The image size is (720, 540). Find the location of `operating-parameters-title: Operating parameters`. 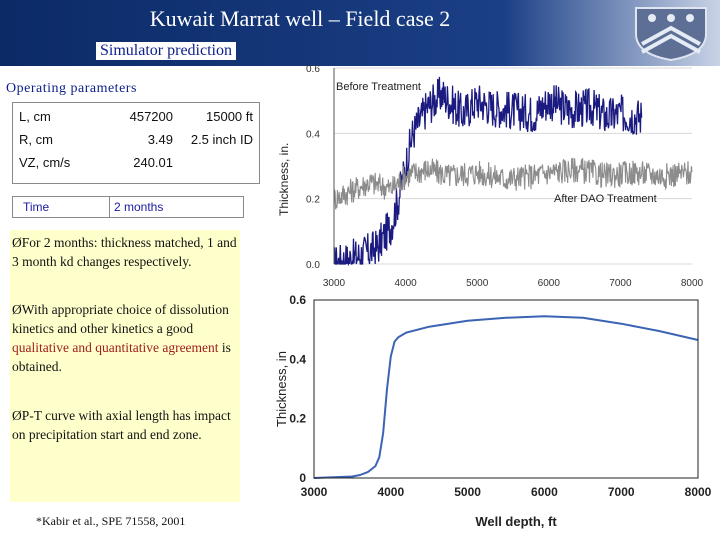

operating-parameters-title: Operating parameters is located at coordinates (71, 88).